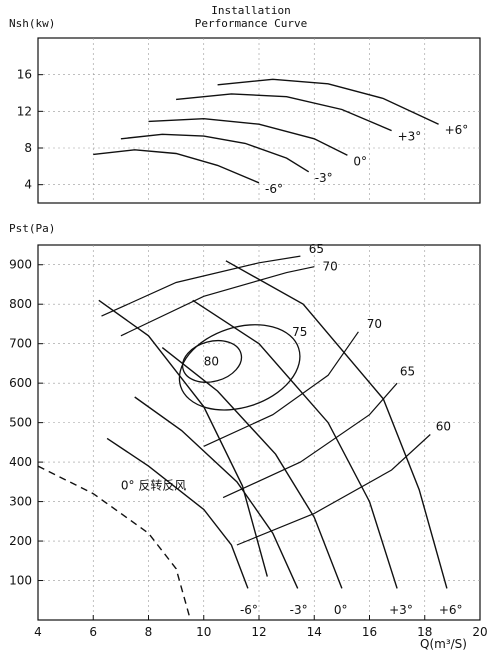 The height and width of the screenshot is (667, 502). What do you see at coordinates (38, 632) in the screenshot?
I see `x-tick-label: 4` at bounding box center [38, 632].